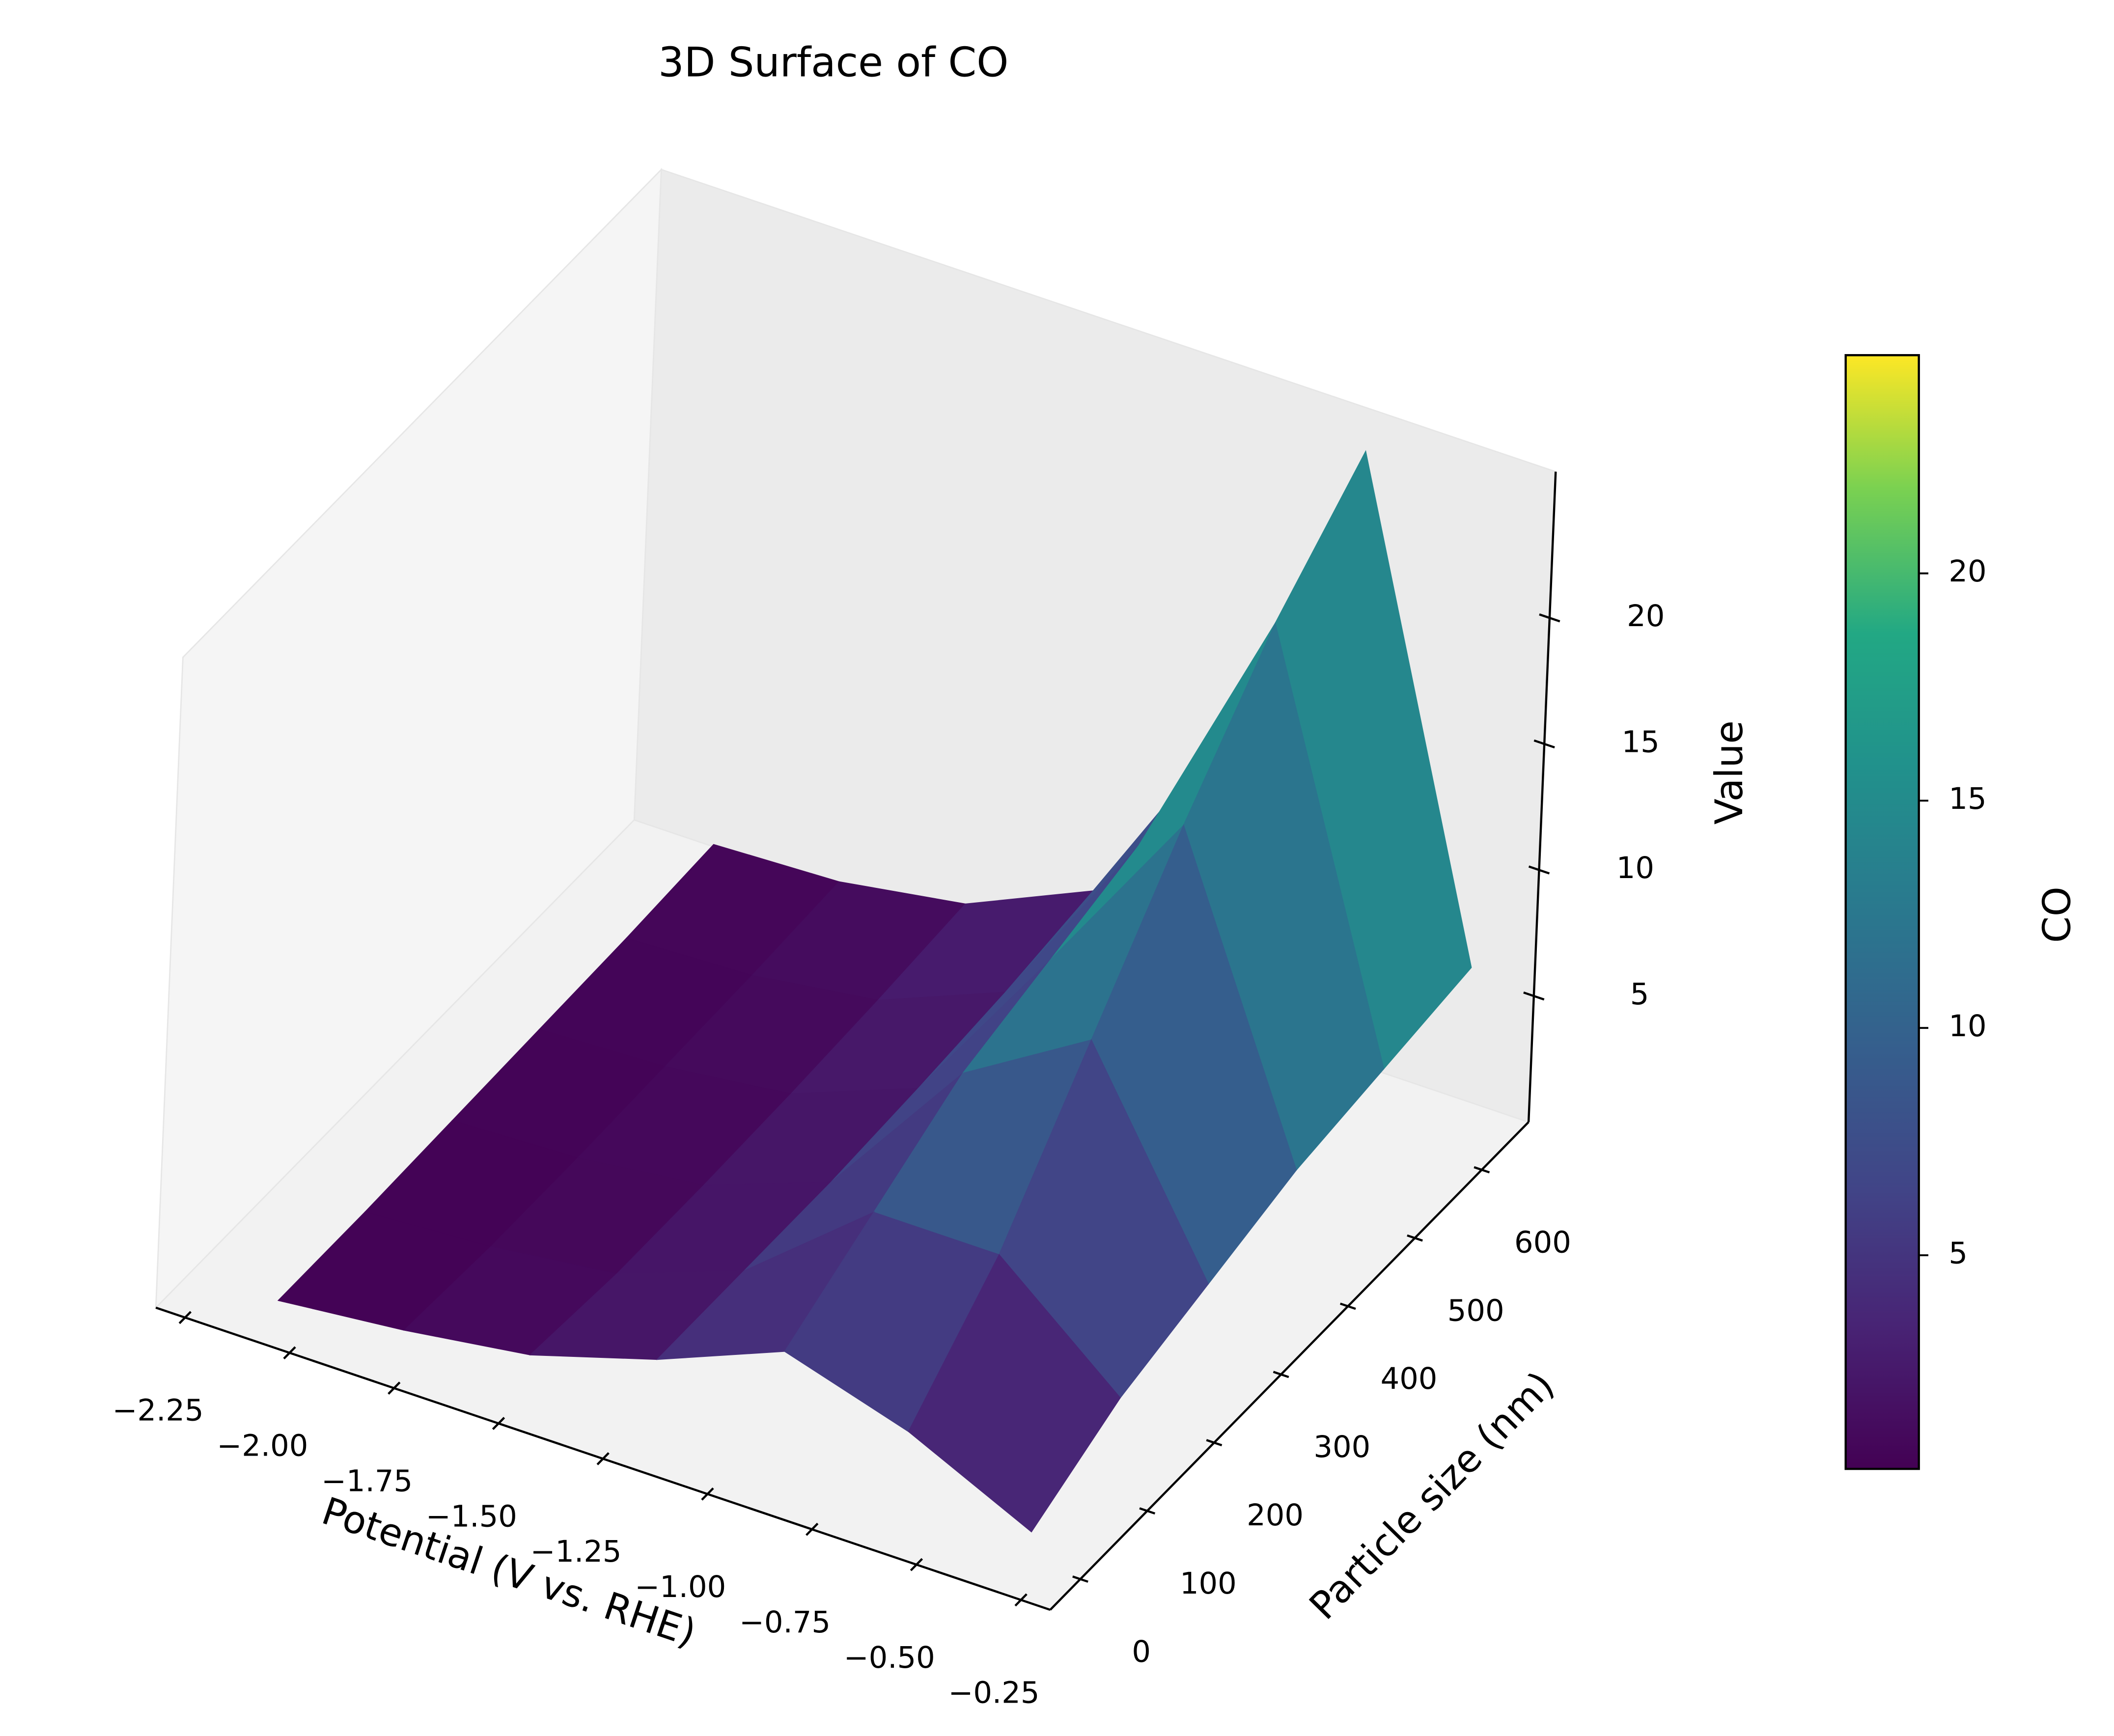 Image resolution: width=2114 pixels, height=1736 pixels. What do you see at coordinates (367, 1481) in the screenshot?
I see `x-tick-label: −1.75` at bounding box center [367, 1481].